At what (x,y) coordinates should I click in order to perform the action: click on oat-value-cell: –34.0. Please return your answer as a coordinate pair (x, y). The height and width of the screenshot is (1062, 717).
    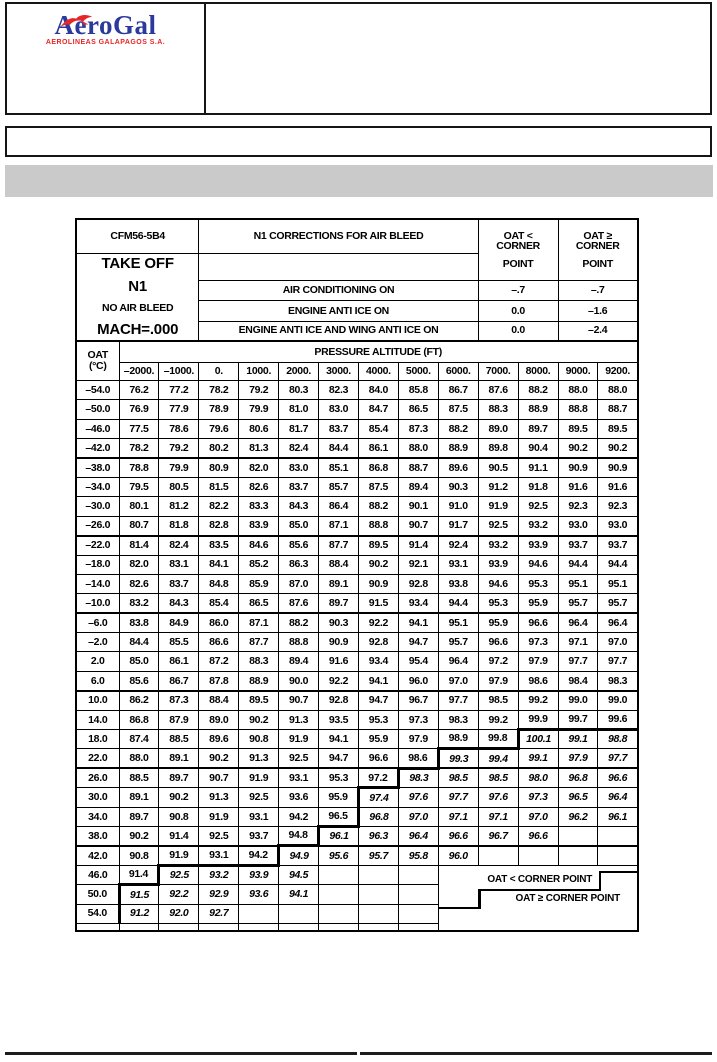
    Looking at the image, I should click on (97, 487).